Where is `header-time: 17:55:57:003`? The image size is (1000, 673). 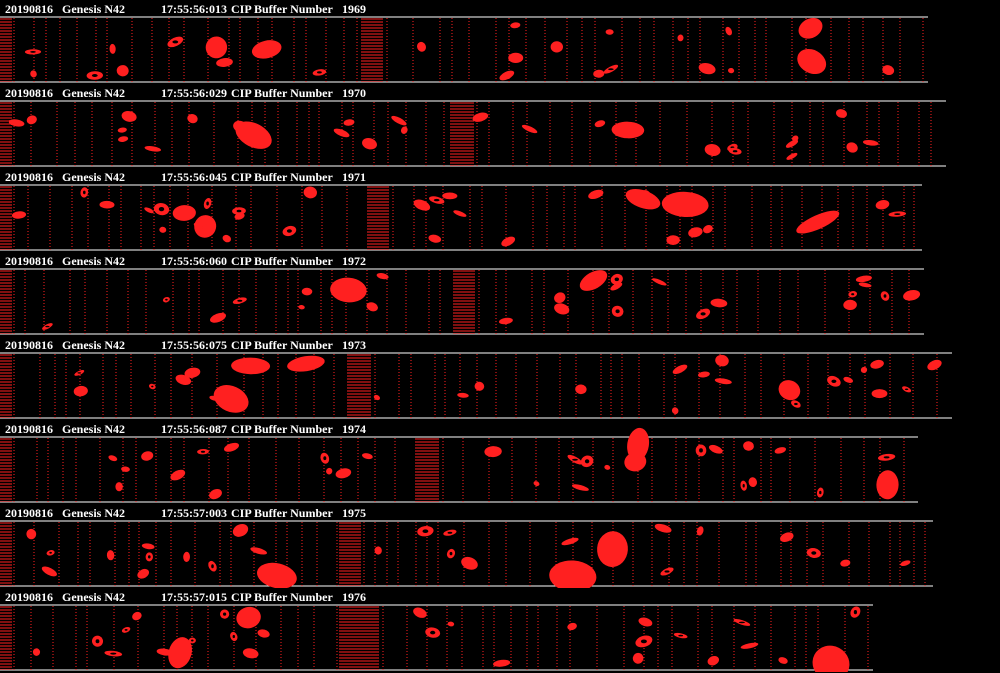
header-time: 17:55:57:003 is located at coordinates (194, 513).